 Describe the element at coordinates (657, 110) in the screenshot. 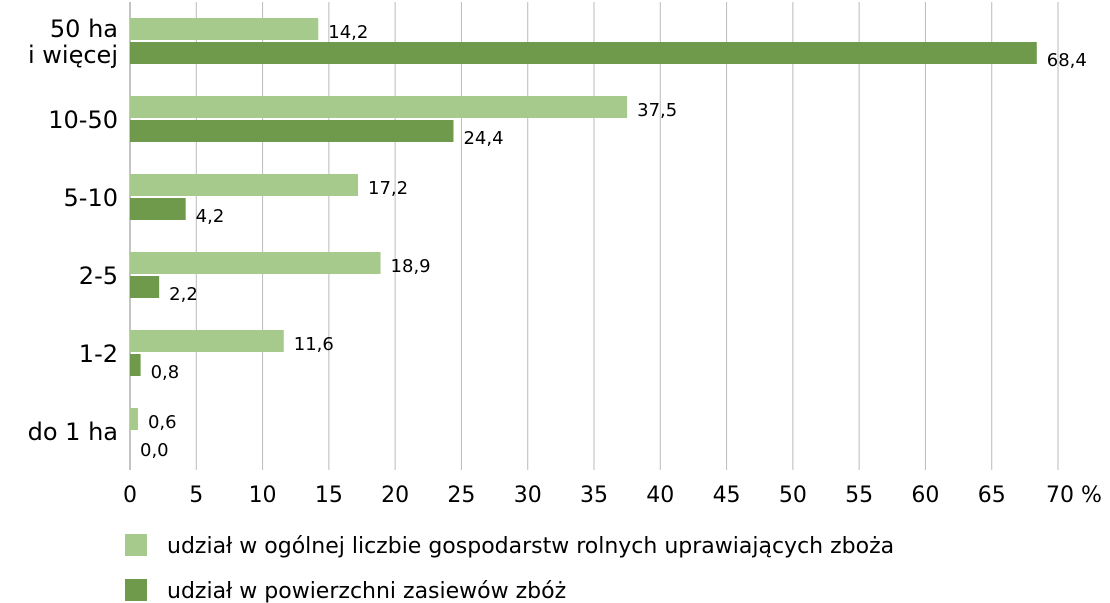

I see `value-label: 37,5` at that location.